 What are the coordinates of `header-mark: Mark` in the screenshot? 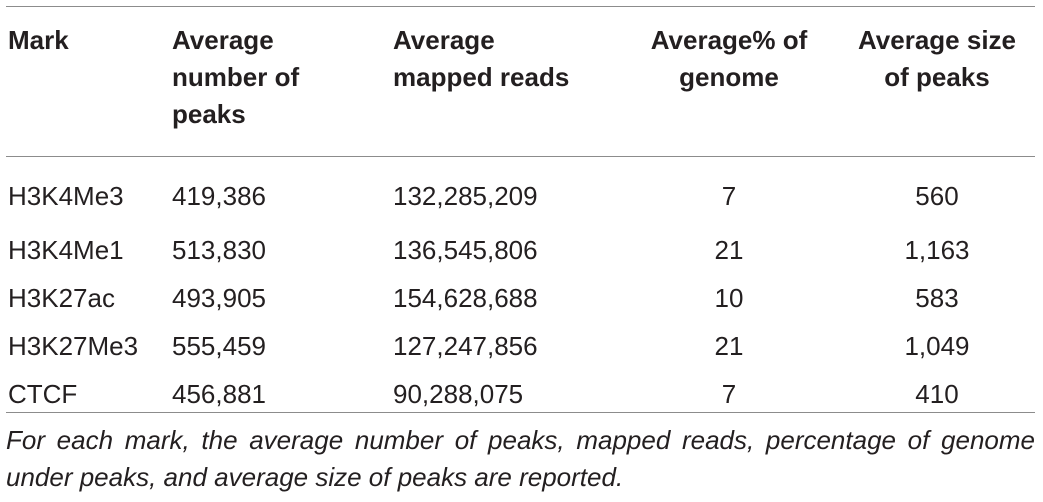 It's located at (38, 40).